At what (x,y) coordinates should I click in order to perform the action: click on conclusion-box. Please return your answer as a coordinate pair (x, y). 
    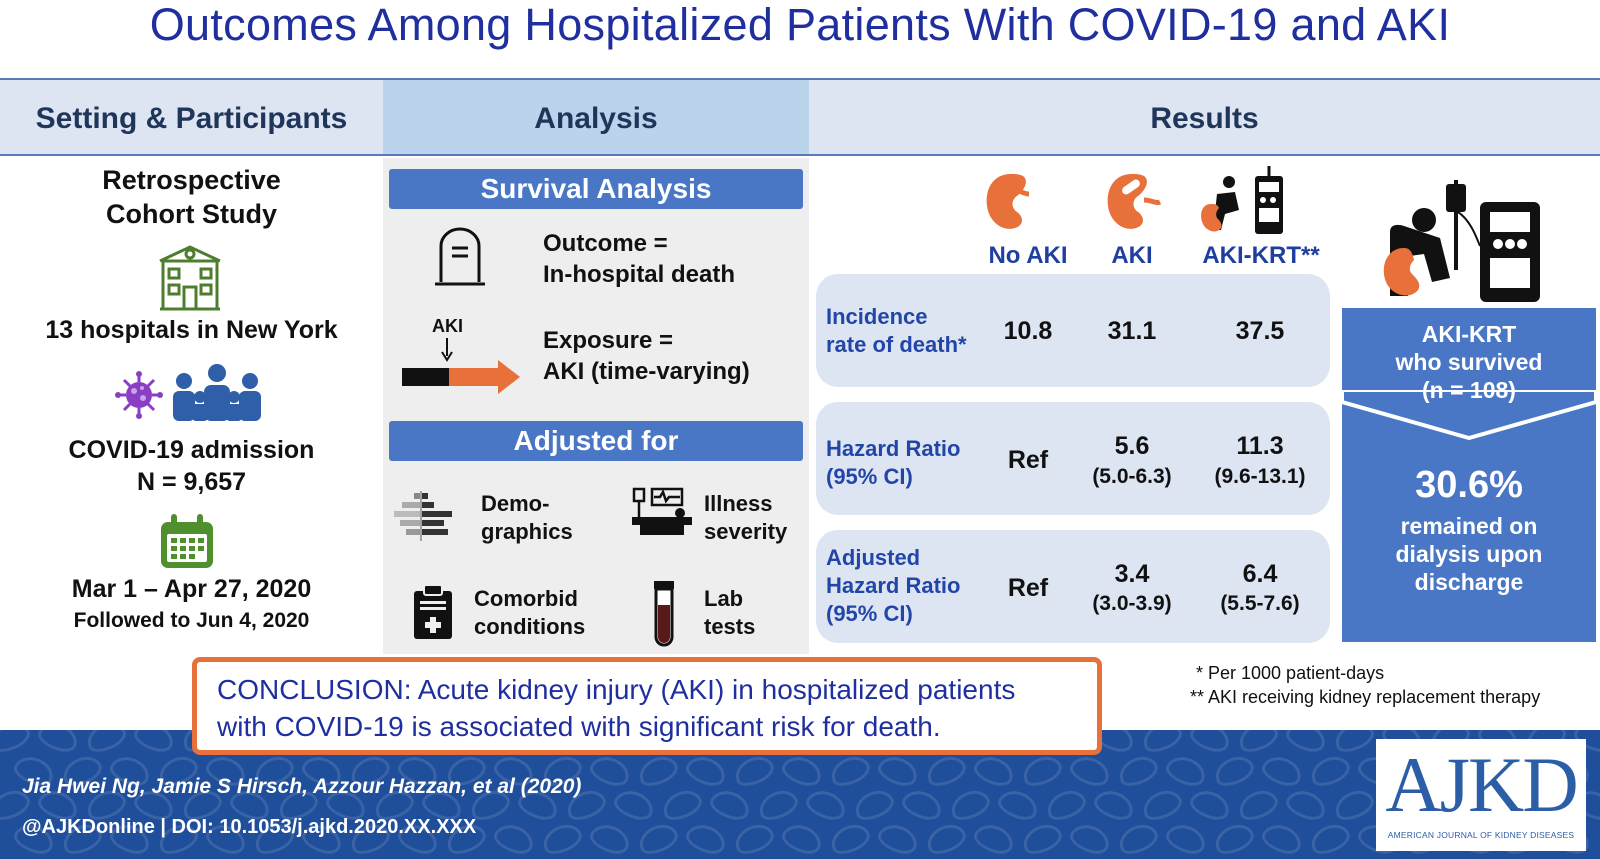
    Looking at the image, I should click on (647, 706).